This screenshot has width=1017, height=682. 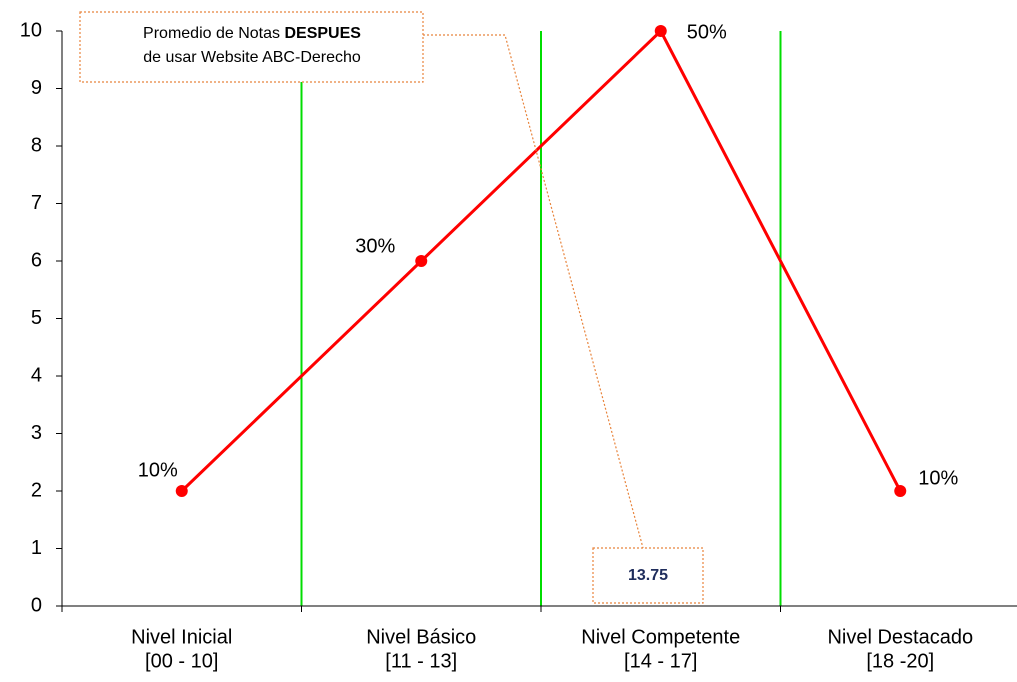 I want to click on y-tick-label: 5, so click(x=36, y=318).